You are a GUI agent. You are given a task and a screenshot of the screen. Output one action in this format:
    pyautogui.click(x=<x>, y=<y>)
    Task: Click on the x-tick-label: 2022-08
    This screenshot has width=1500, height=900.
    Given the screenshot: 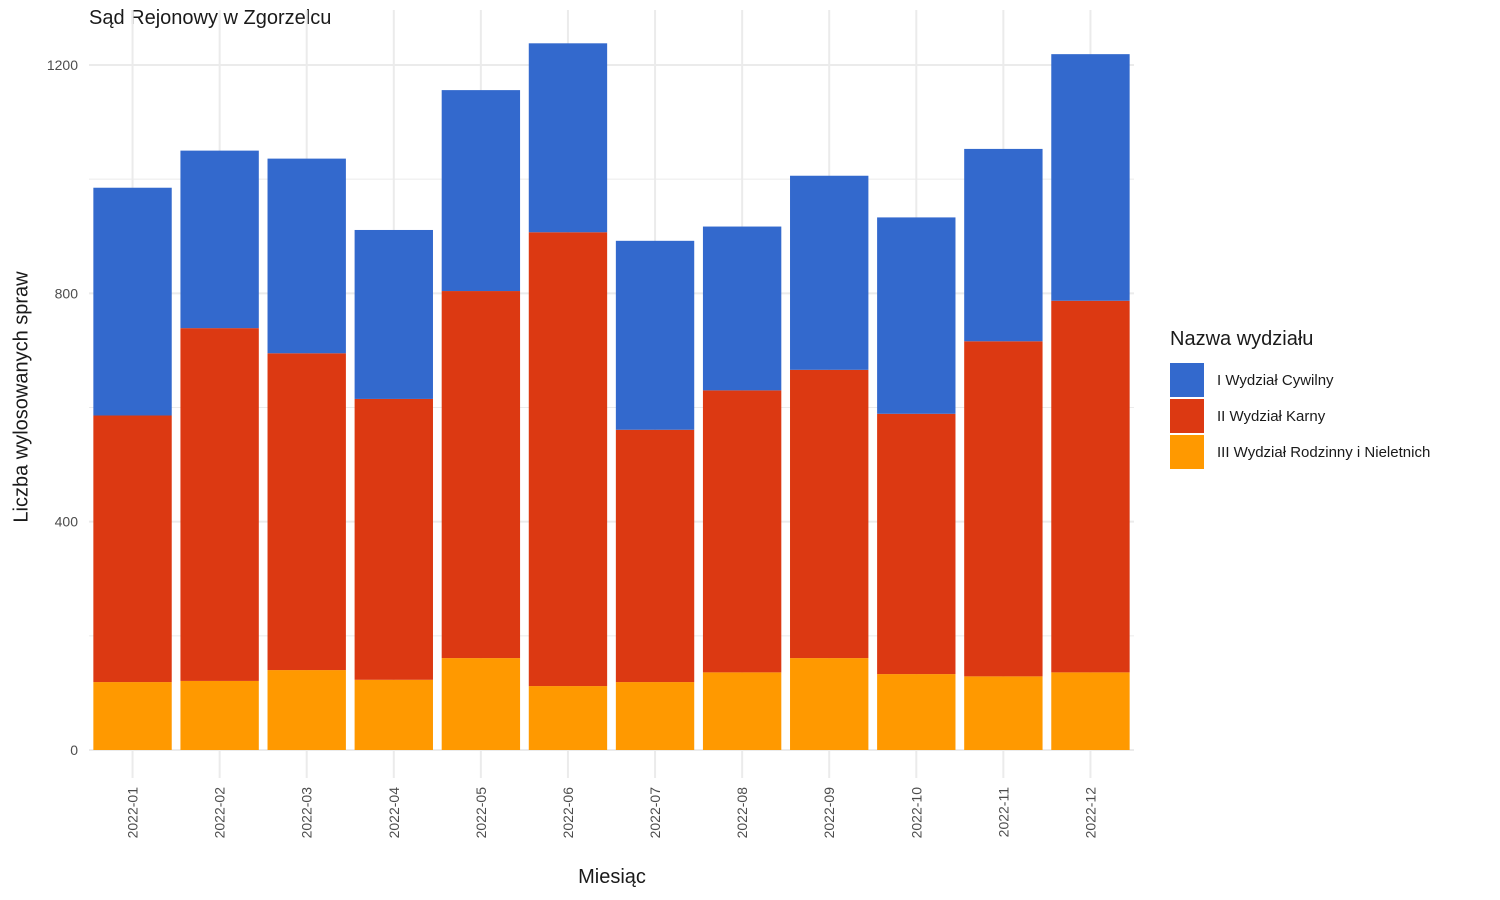 What is the action you would take?
    pyautogui.click(x=742, y=813)
    